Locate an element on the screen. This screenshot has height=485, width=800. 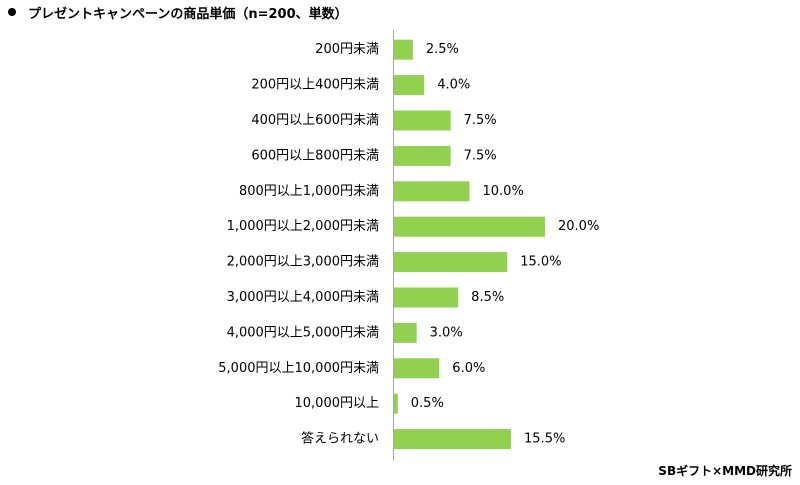
category-label: 5,000円以上10,000円未満 is located at coordinates (298, 368).